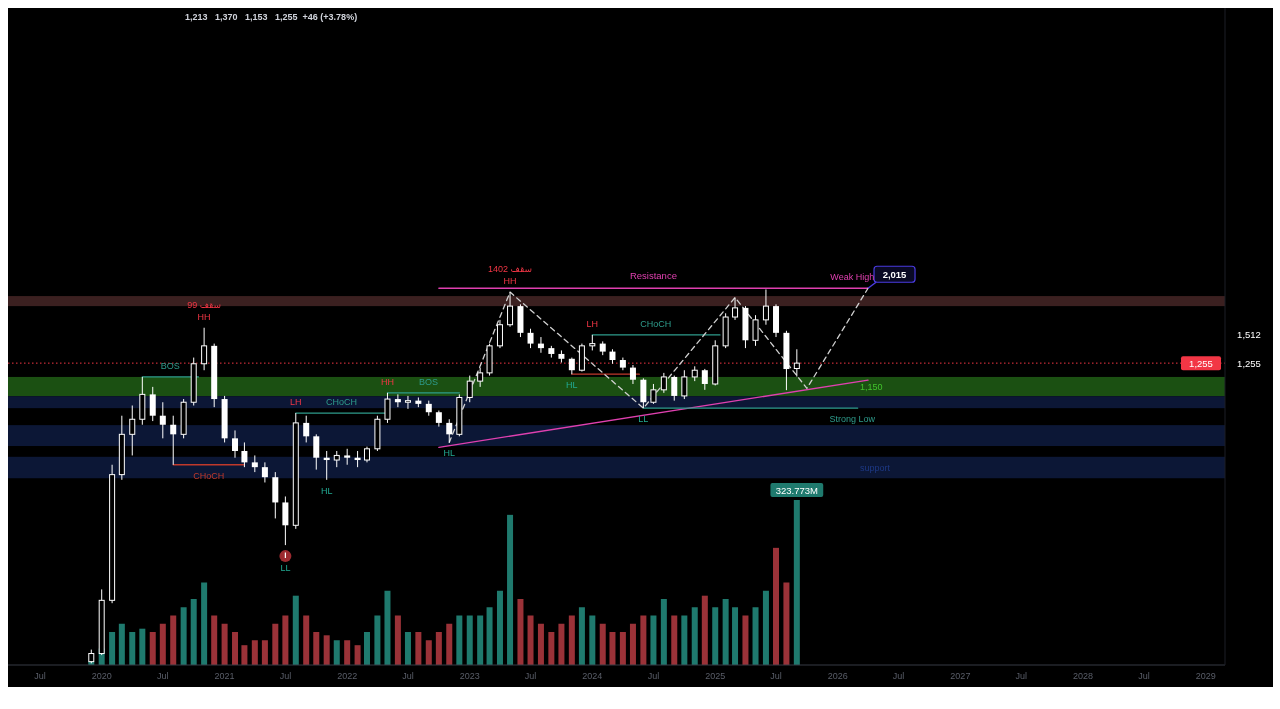  What do you see at coordinates (347, 676) in the screenshot?
I see `x-tick-label: 2022` at bounding box center [347, 676].